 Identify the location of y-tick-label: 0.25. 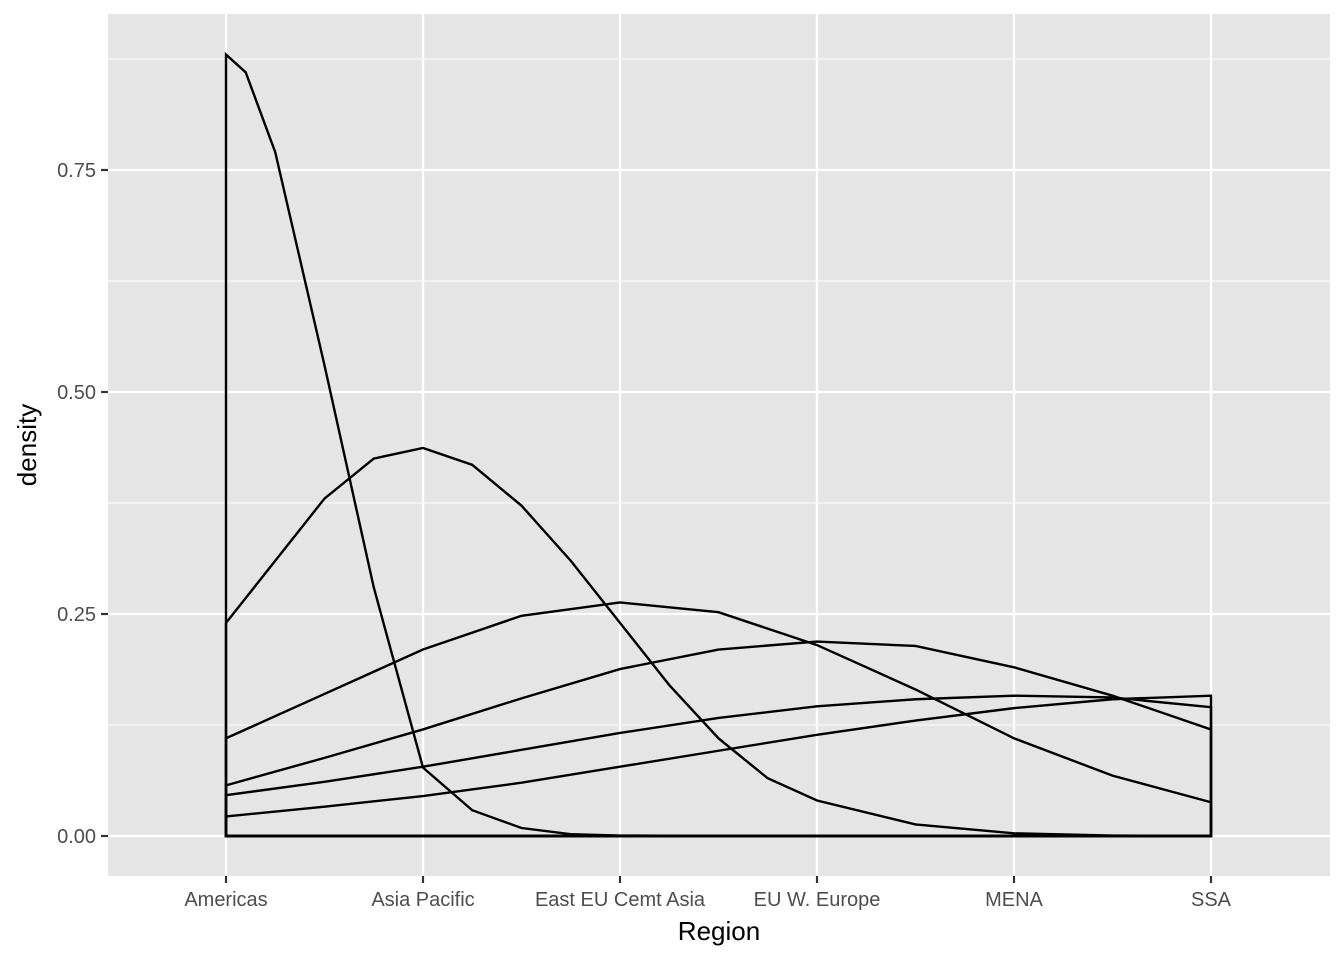
(76, 615).